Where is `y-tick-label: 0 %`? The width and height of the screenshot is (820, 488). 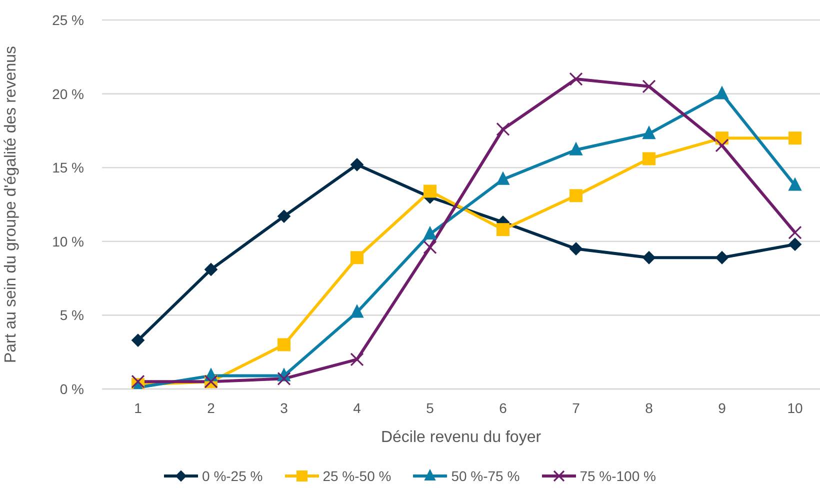 y-tick-label: 0 % is located at coordinates (72, 388).